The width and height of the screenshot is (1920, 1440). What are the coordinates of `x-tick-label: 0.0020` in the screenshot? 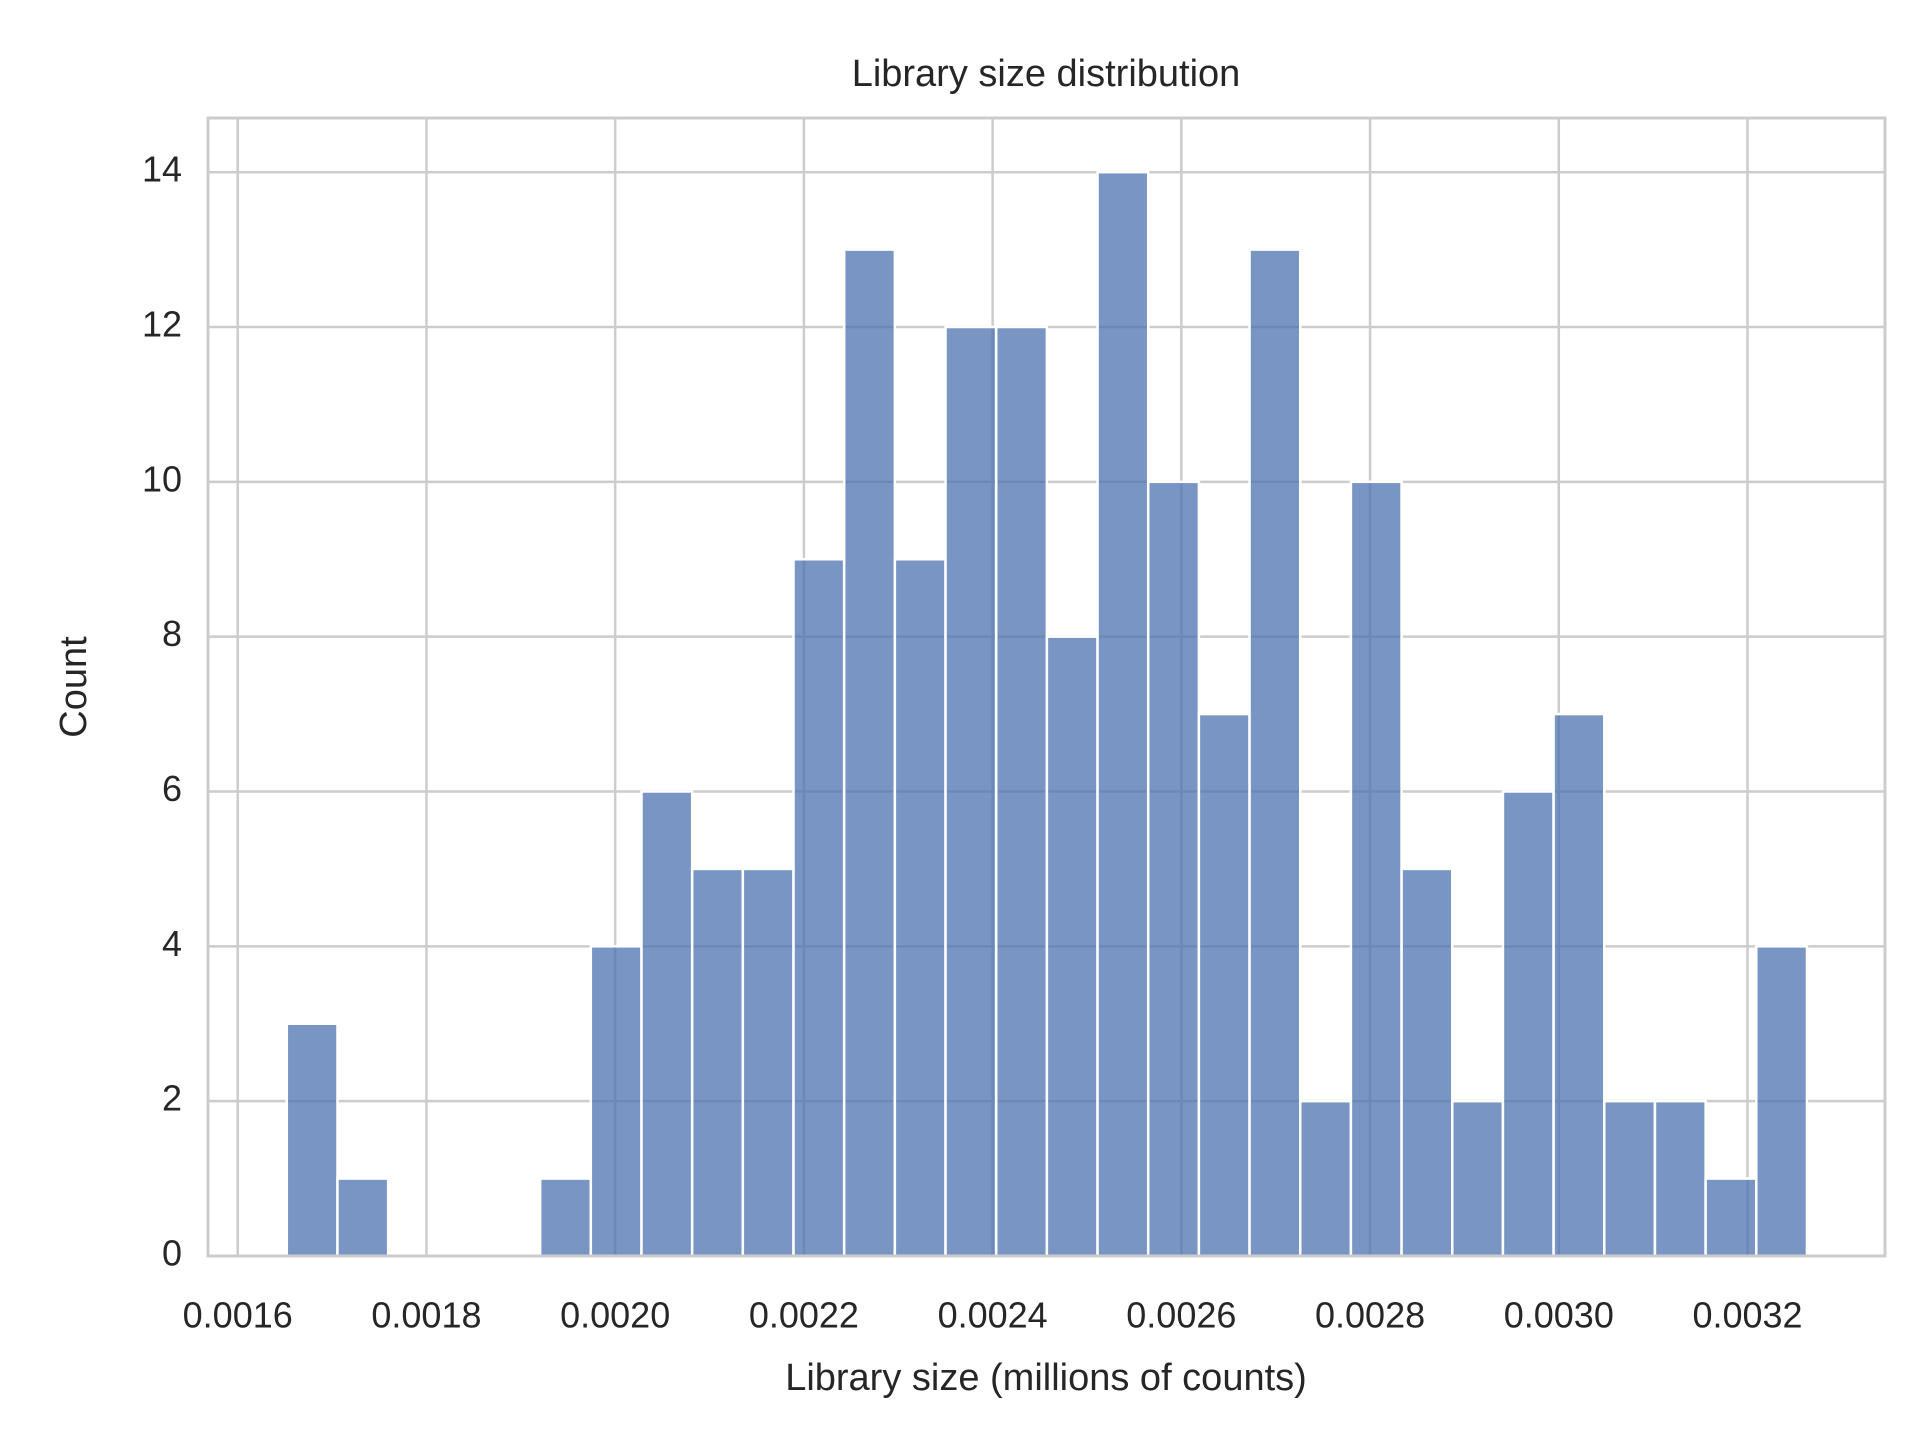 It's located at (615, 1315).